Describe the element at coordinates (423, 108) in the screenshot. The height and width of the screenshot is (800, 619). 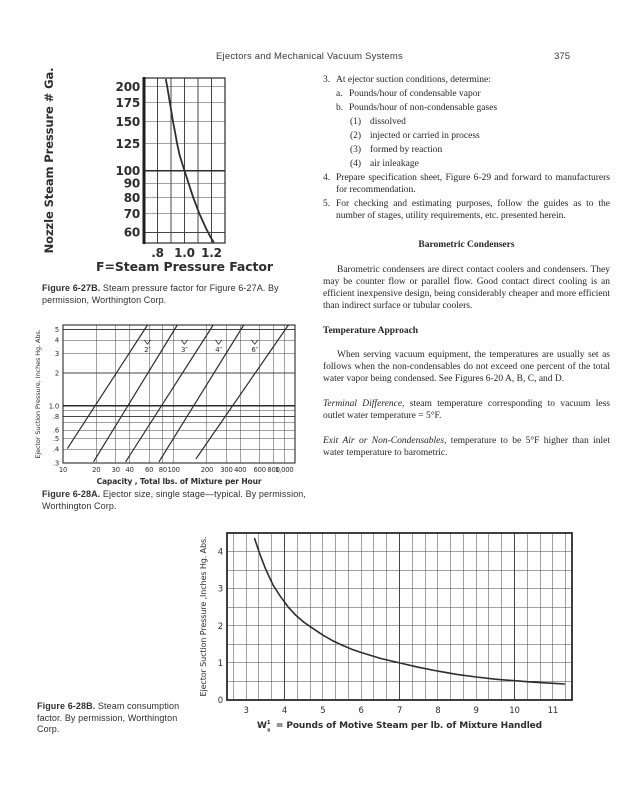
I see `list-text: Pounds/hour of non-condensable gases` at that location.